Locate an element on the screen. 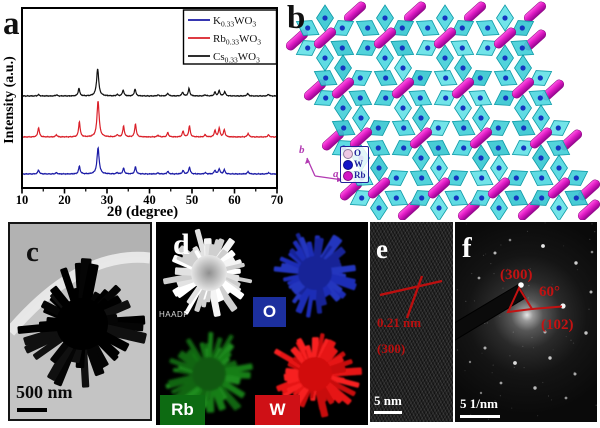 The image size is (600, 428). lattice-spacing-value: 0.21 nm is located at coordinates (399, 322).